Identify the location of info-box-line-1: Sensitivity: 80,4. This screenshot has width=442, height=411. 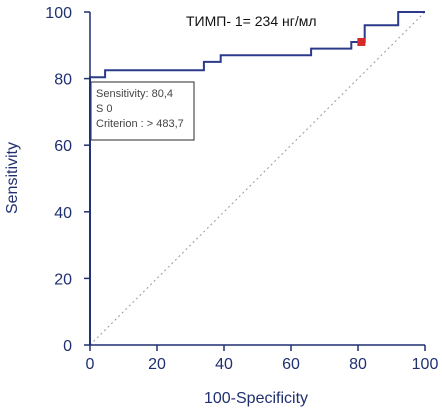
(134, 94).